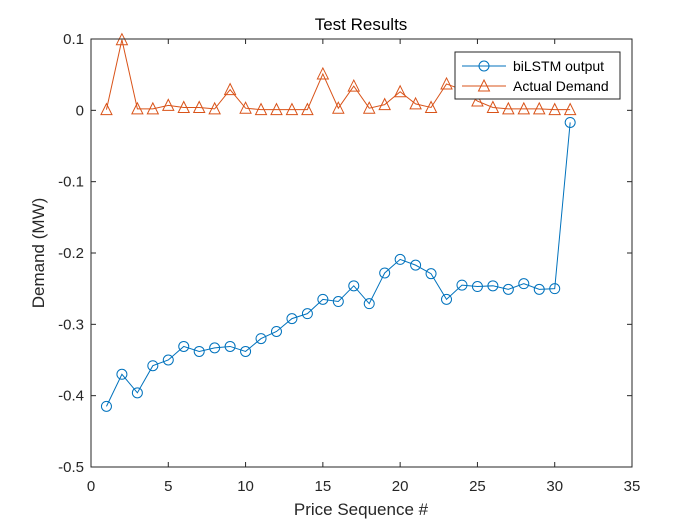  What do you see at coordinates (558, 66) in the screenshot?
I see `legend-label-bilstm: biLSTM output` at bounding box center [558, 66].